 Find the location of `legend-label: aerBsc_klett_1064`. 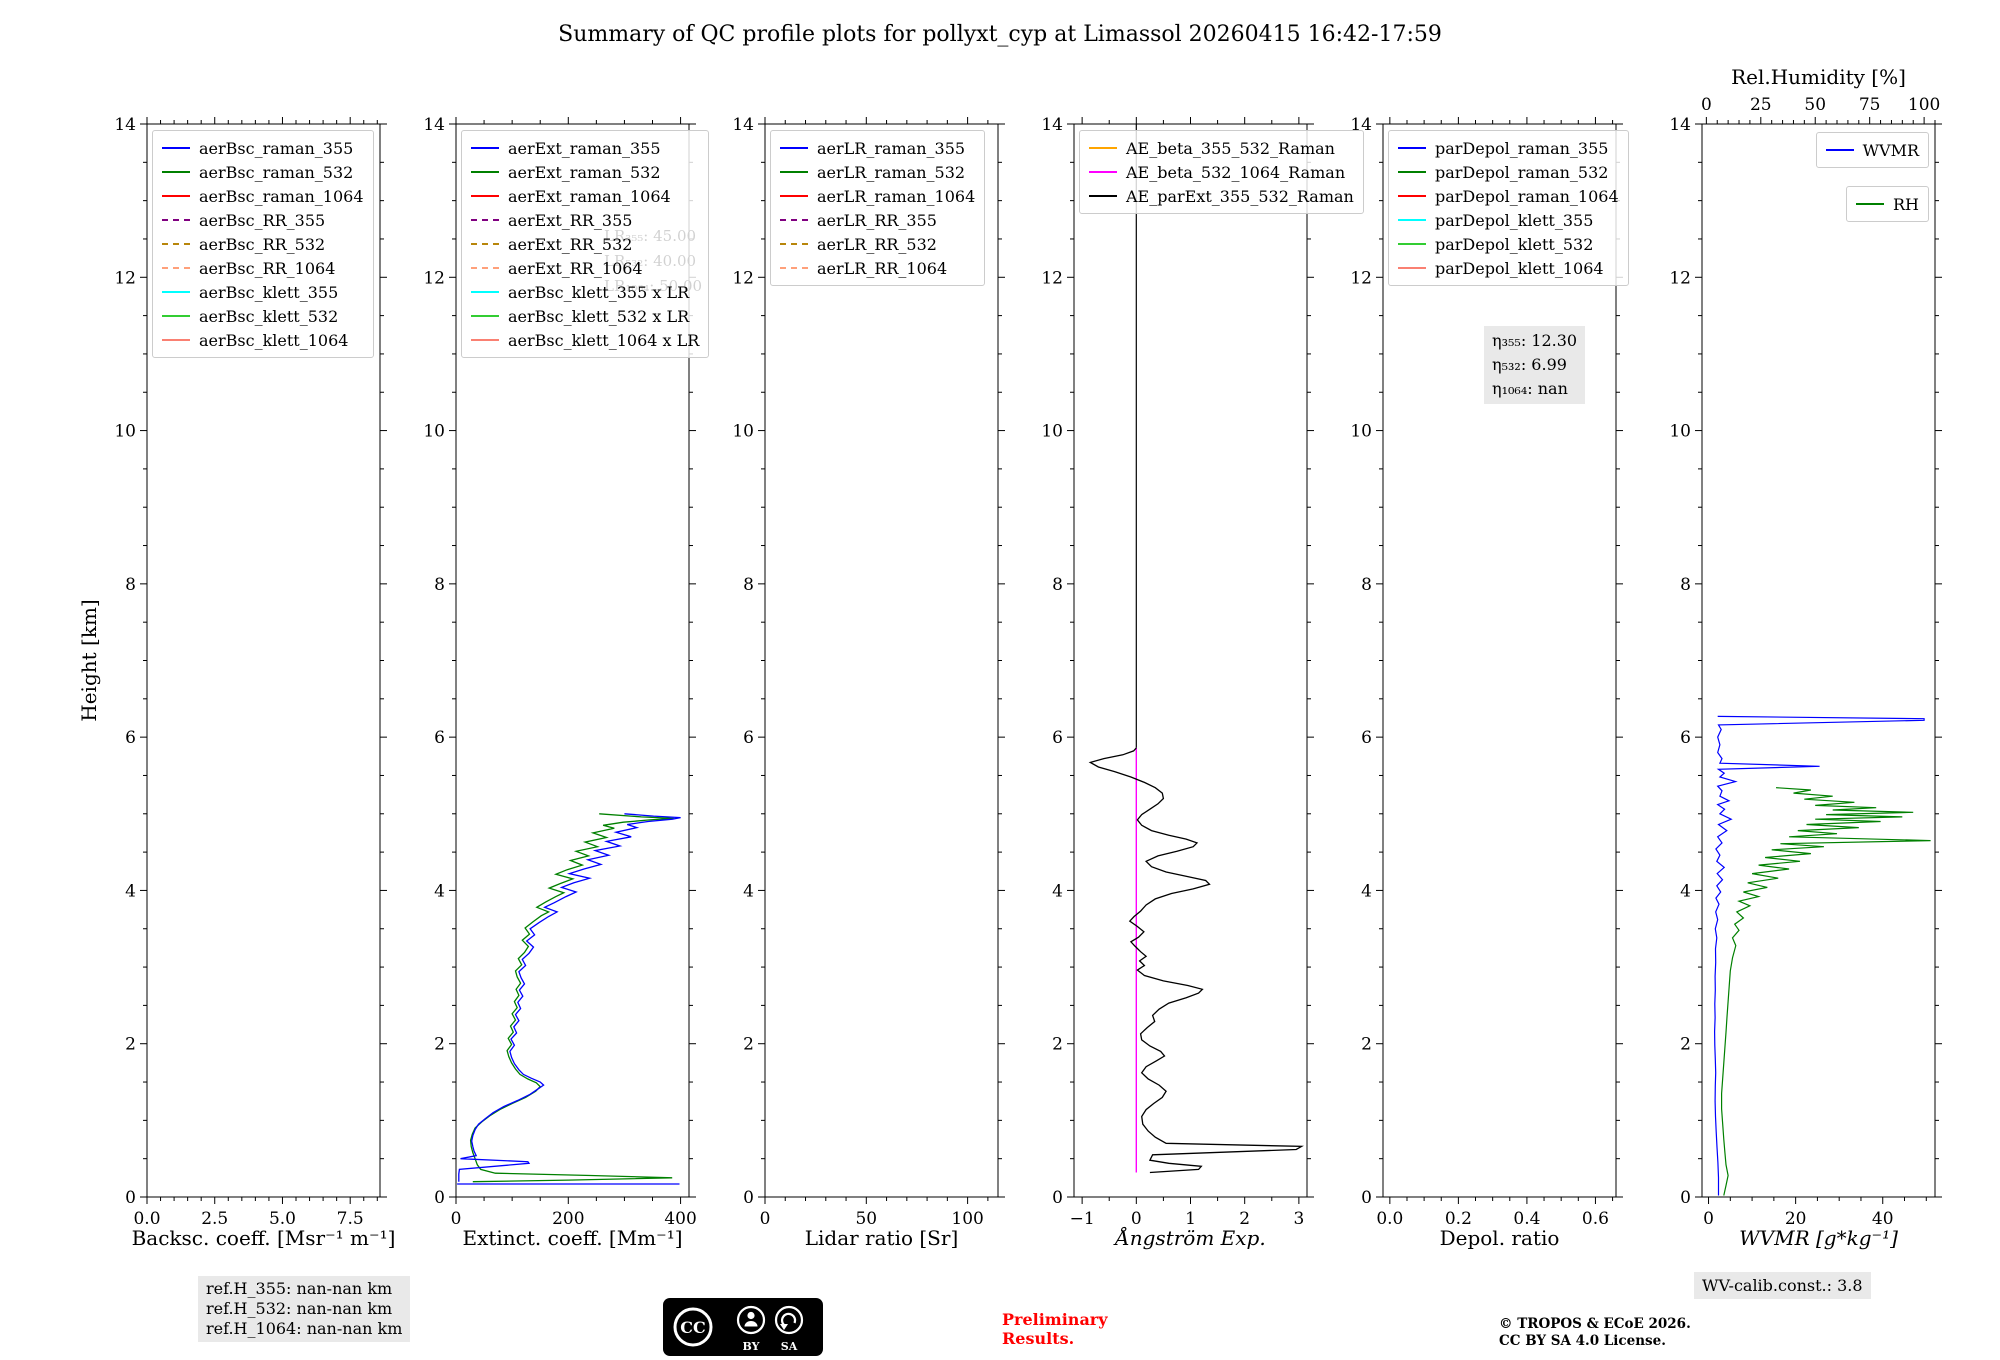

legend-label: aerBsc_klett_1064 is located at coordinates (274, 340).